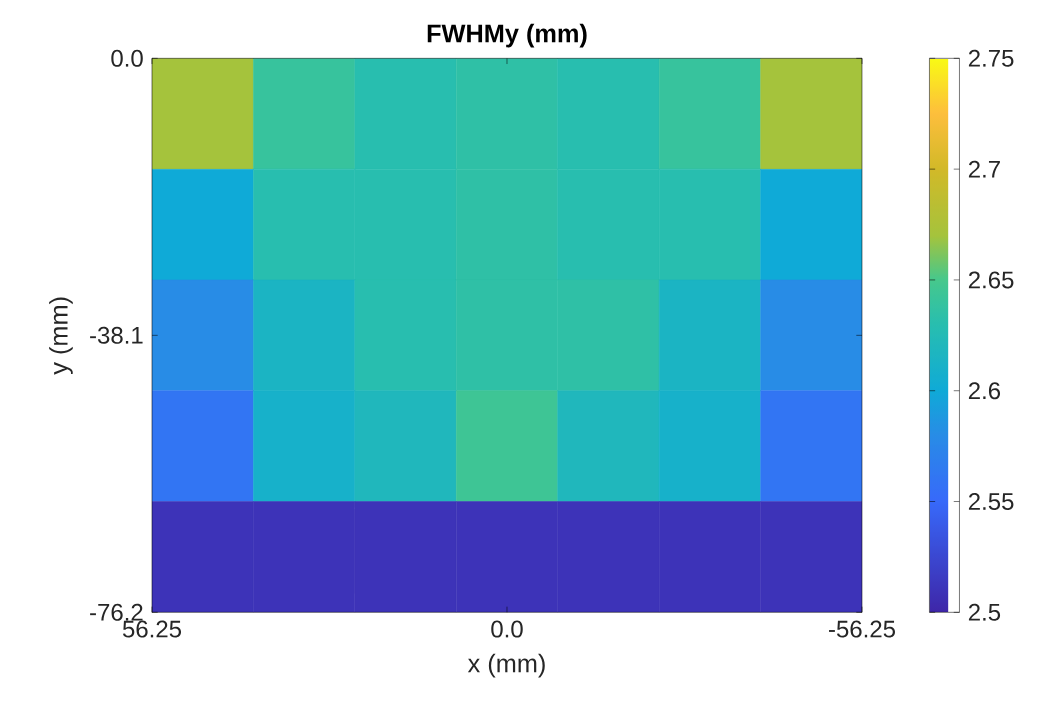 This screenshot has height=719, width=1055. I want to click on x-tick-label: 0.0, so click(507, 629).